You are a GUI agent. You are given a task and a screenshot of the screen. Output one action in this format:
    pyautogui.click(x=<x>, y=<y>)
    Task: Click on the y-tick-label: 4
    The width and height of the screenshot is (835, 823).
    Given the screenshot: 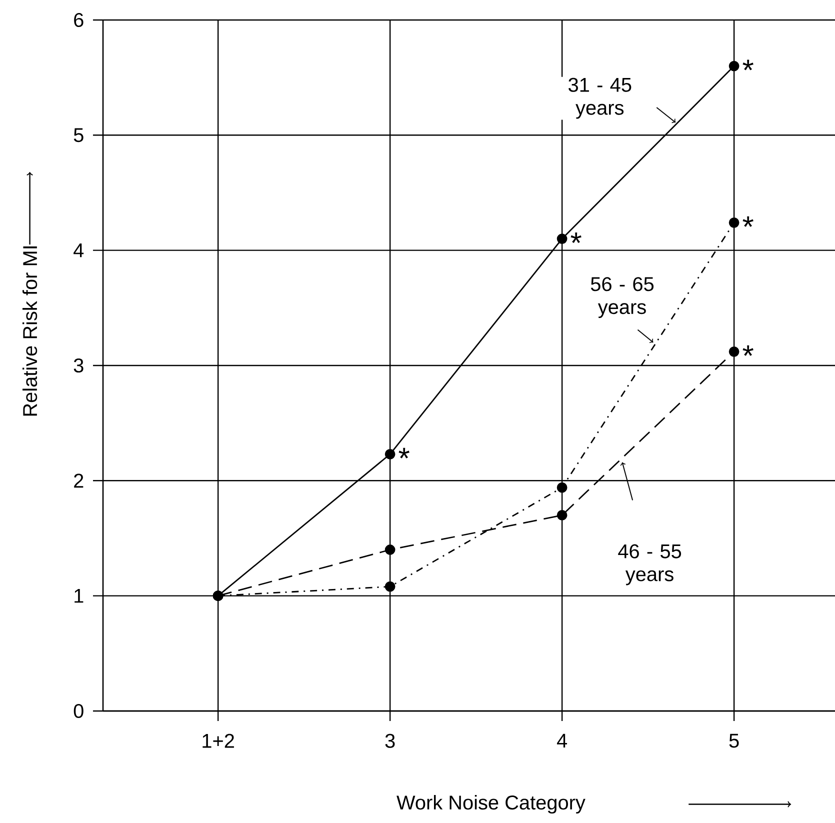 What is the action you would take?
    pyautogui.click(x=79, y=250)
    